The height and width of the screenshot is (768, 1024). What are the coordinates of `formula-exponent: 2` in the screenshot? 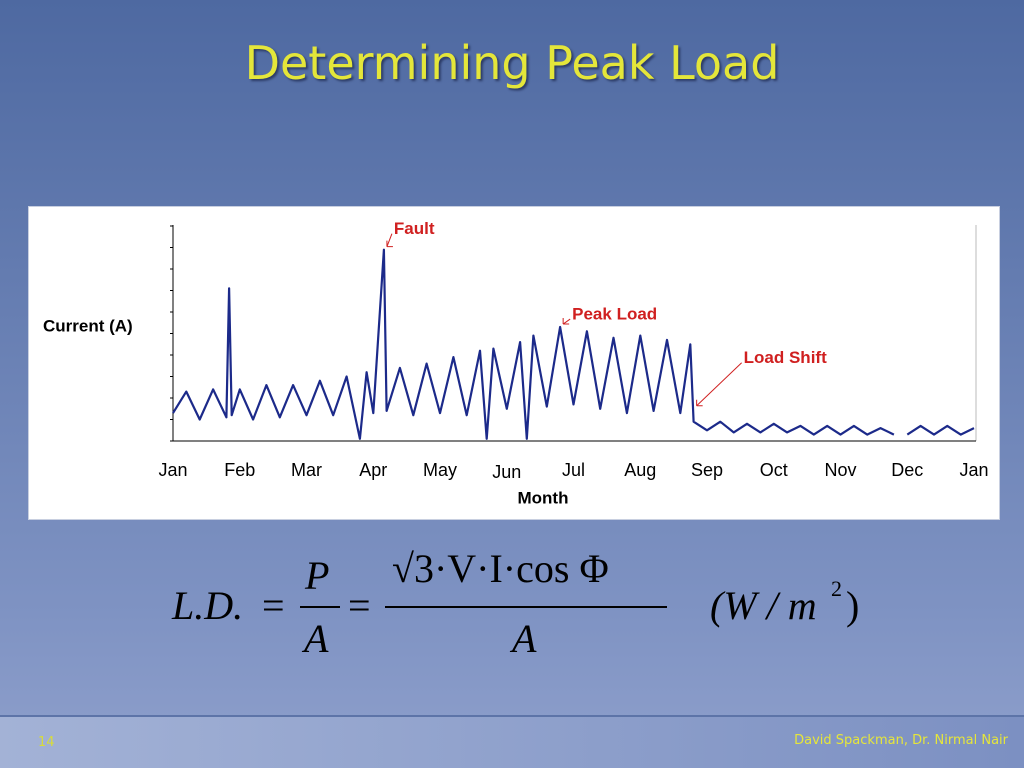 It's located at (836, 588).